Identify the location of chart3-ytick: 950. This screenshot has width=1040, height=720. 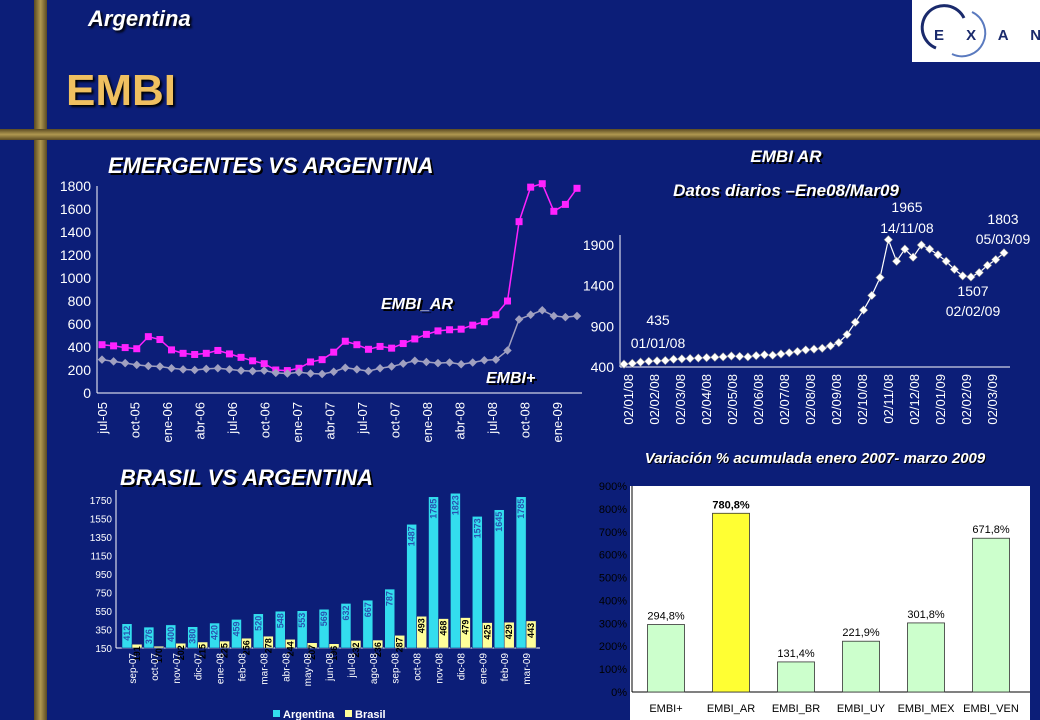
(103, 575).